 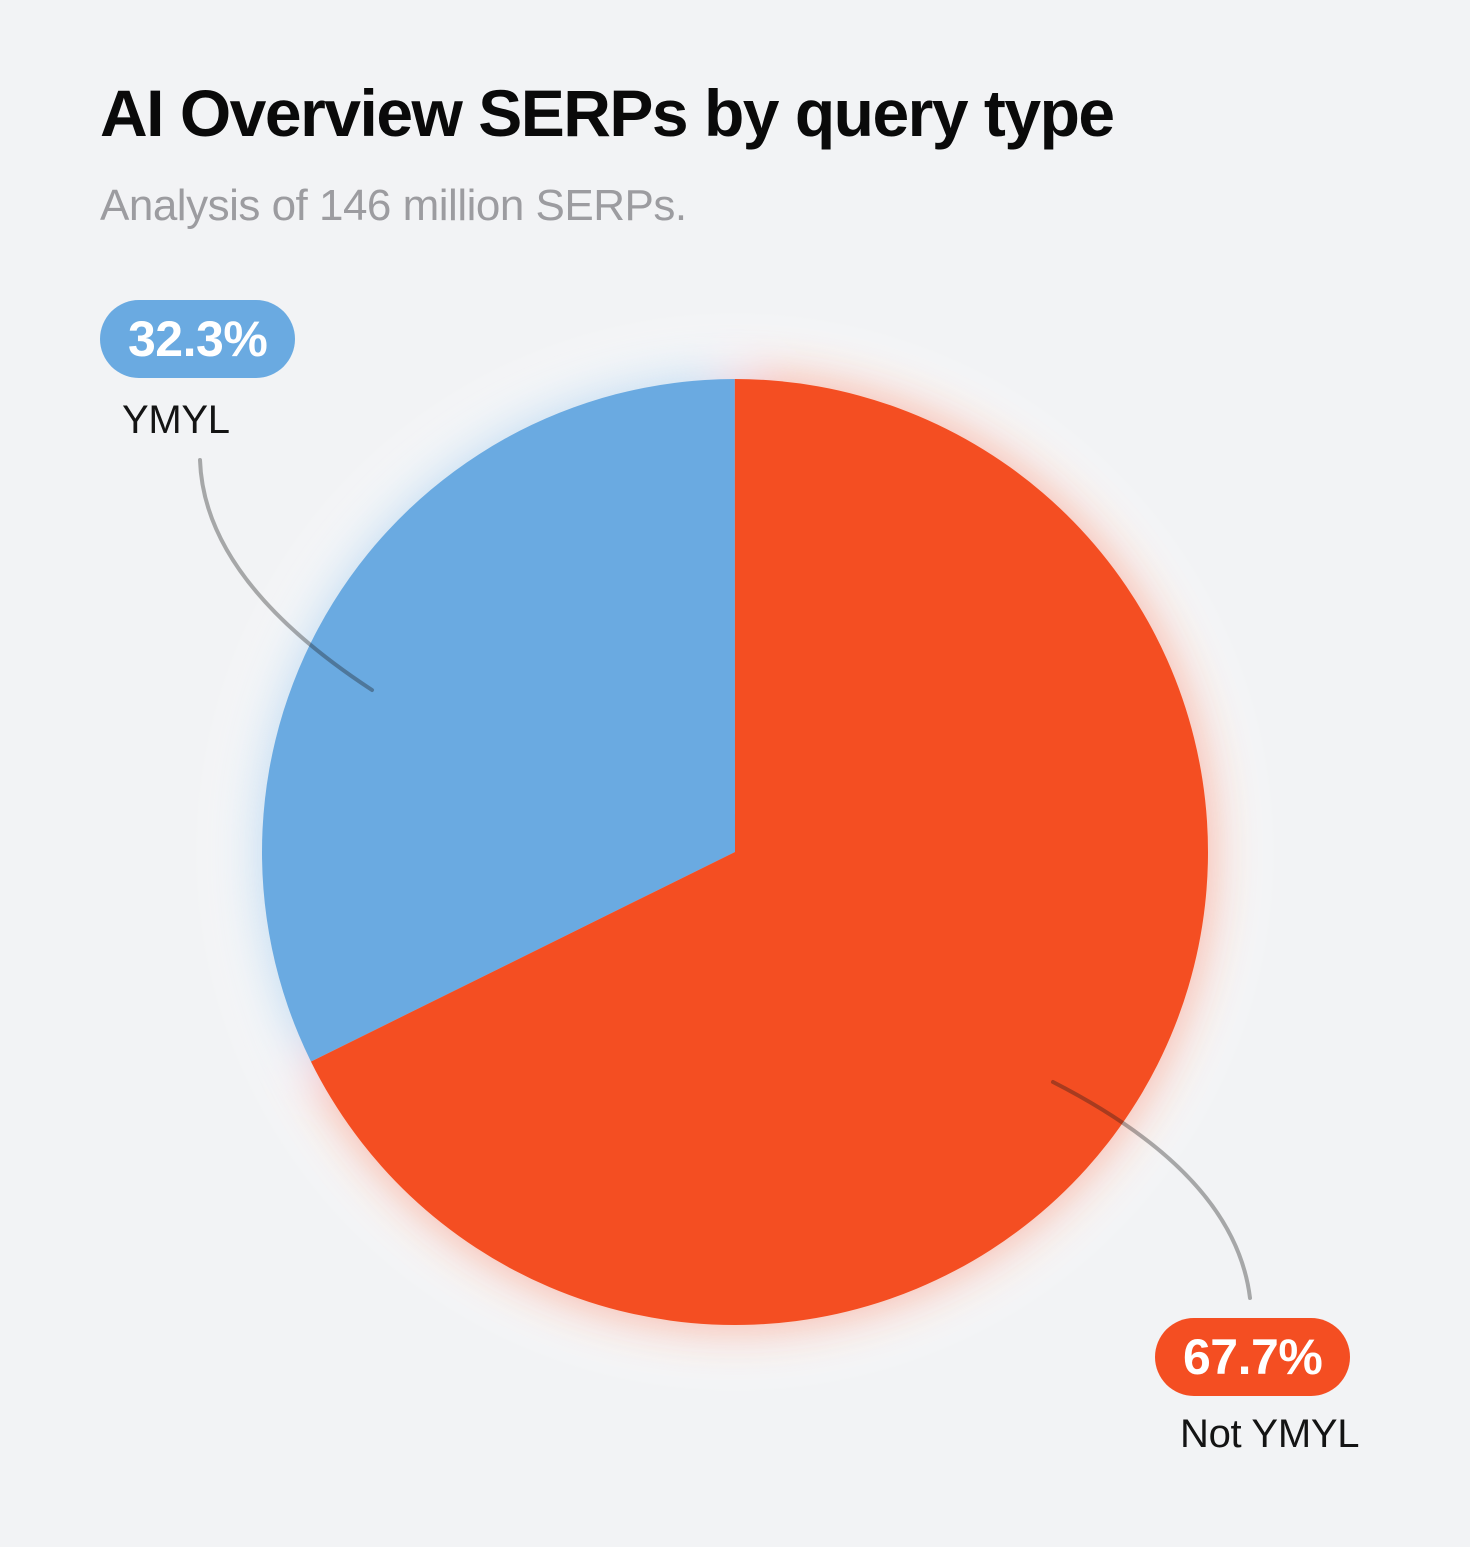 What do you see at coordinates (498, 720) in the screenshot?
I see `pie-slice-ymyl` at bounding box center [498, 720].